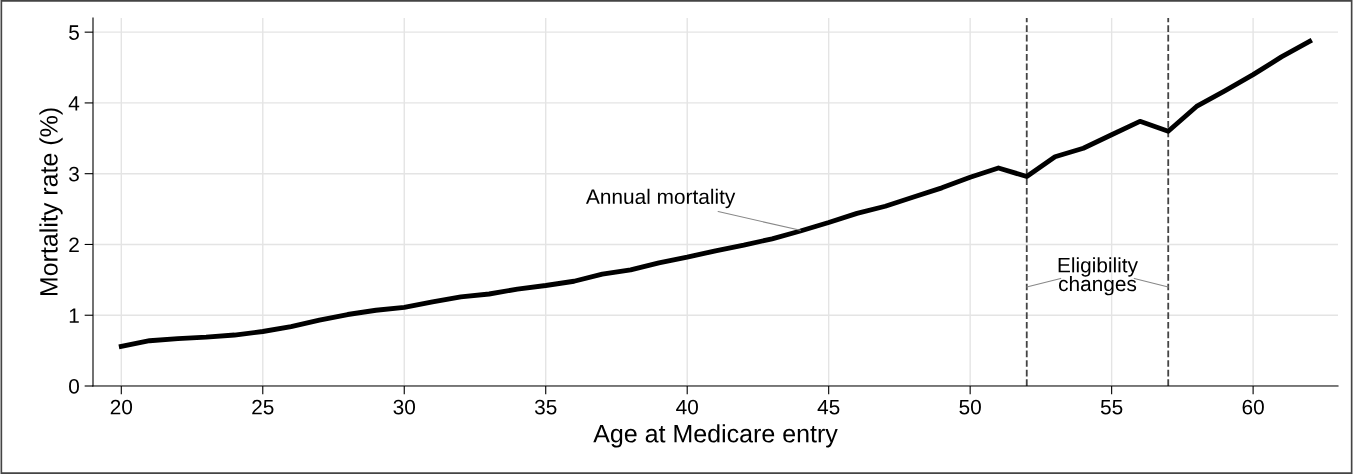  What do you see at coordinates (687, 407) in the screenshot?
I see `x-tick-label: 40` at bounding box center [687, 407].